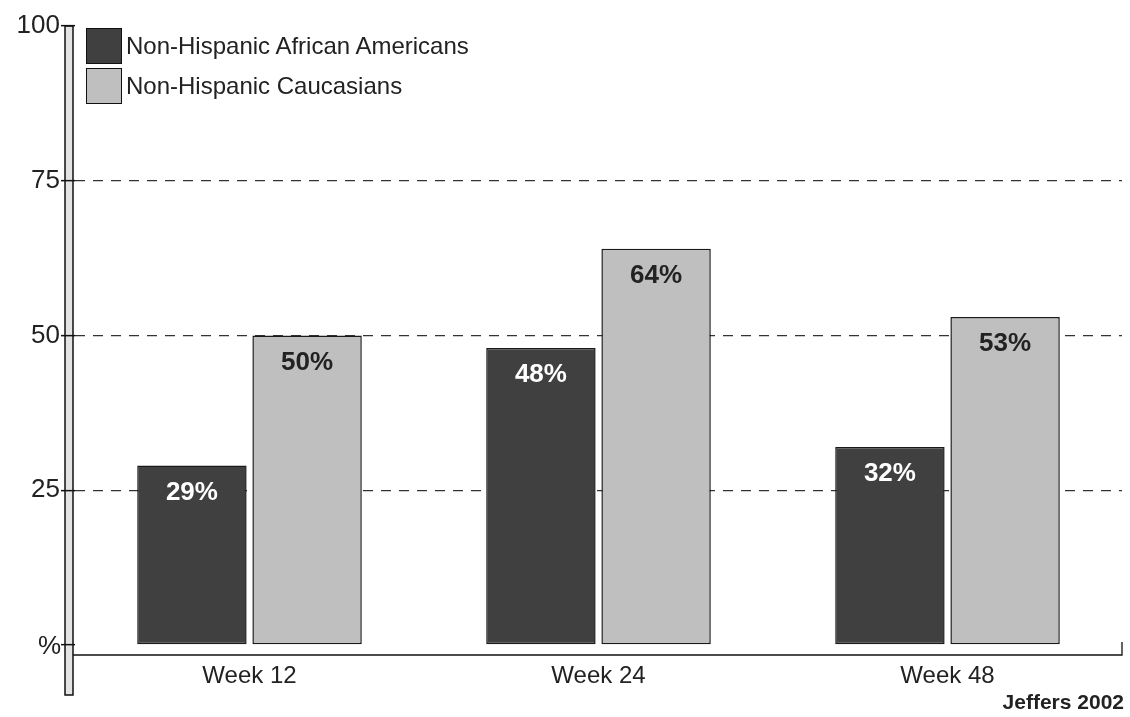  I want to click on x-tick-label: Week 48, so click(947, 675).